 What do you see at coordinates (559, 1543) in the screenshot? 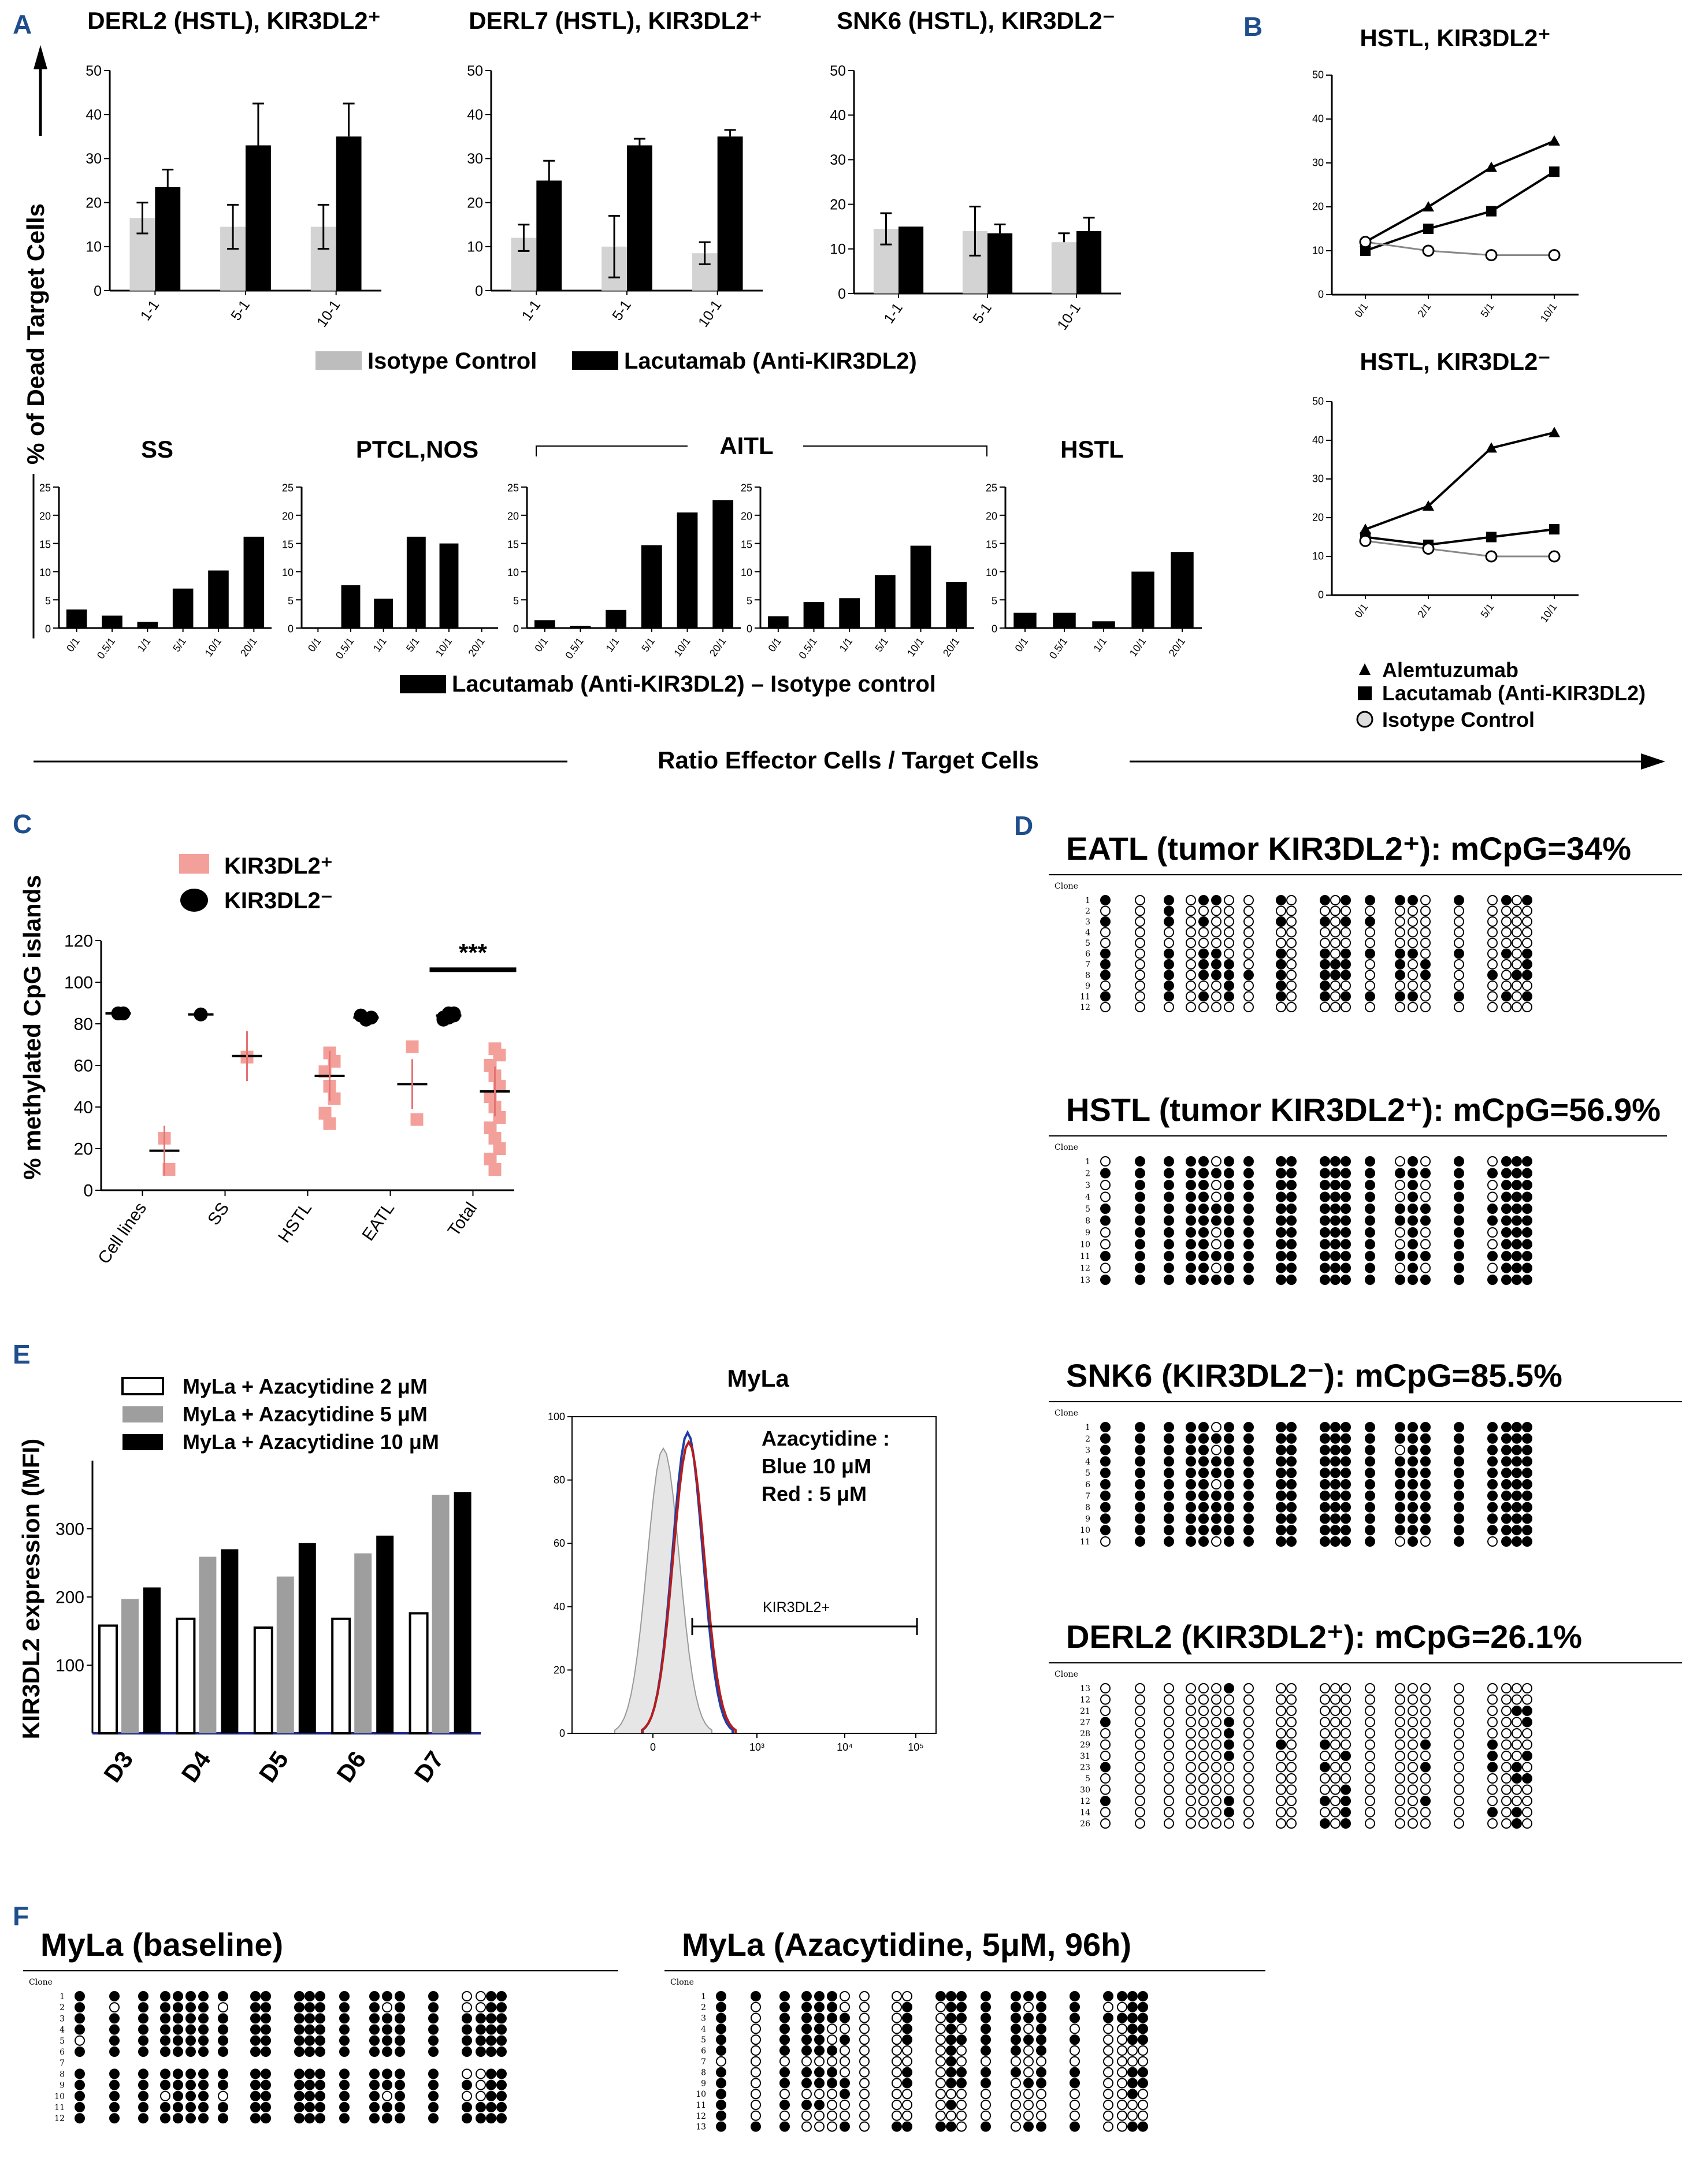
I see `y-tick-label: 60` at bounding box center [559, 1543].